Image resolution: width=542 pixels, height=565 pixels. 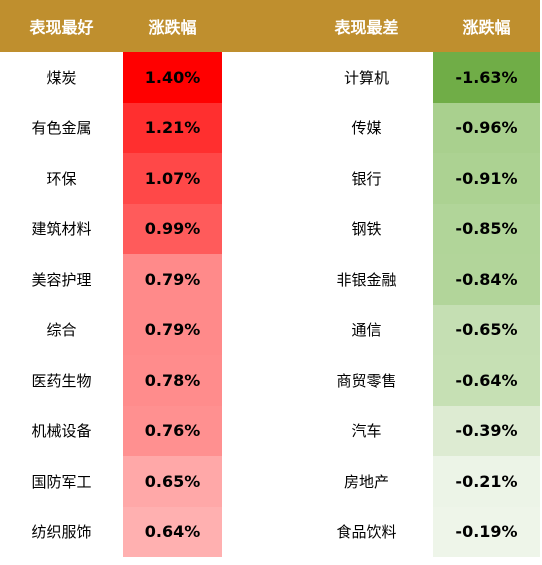 I want to click on sector-name: 综合, so click(x=61, y=330).